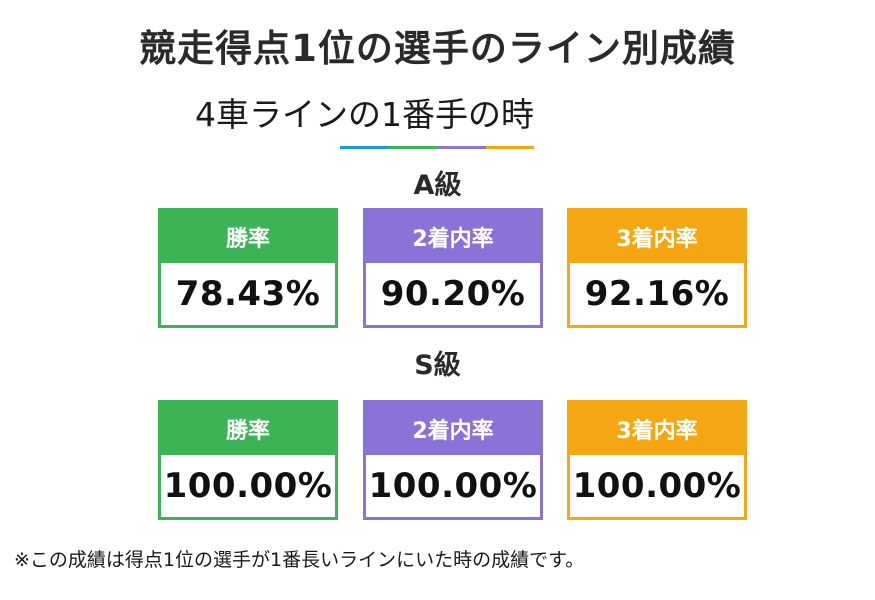 This screenshot has height=600, width=875. Describe the element at coordinates (299, 560) in the screenshot. I see `footnote: ※この成績は得点1位の選手が1番長いラインにいた時の成績です。` at that location.